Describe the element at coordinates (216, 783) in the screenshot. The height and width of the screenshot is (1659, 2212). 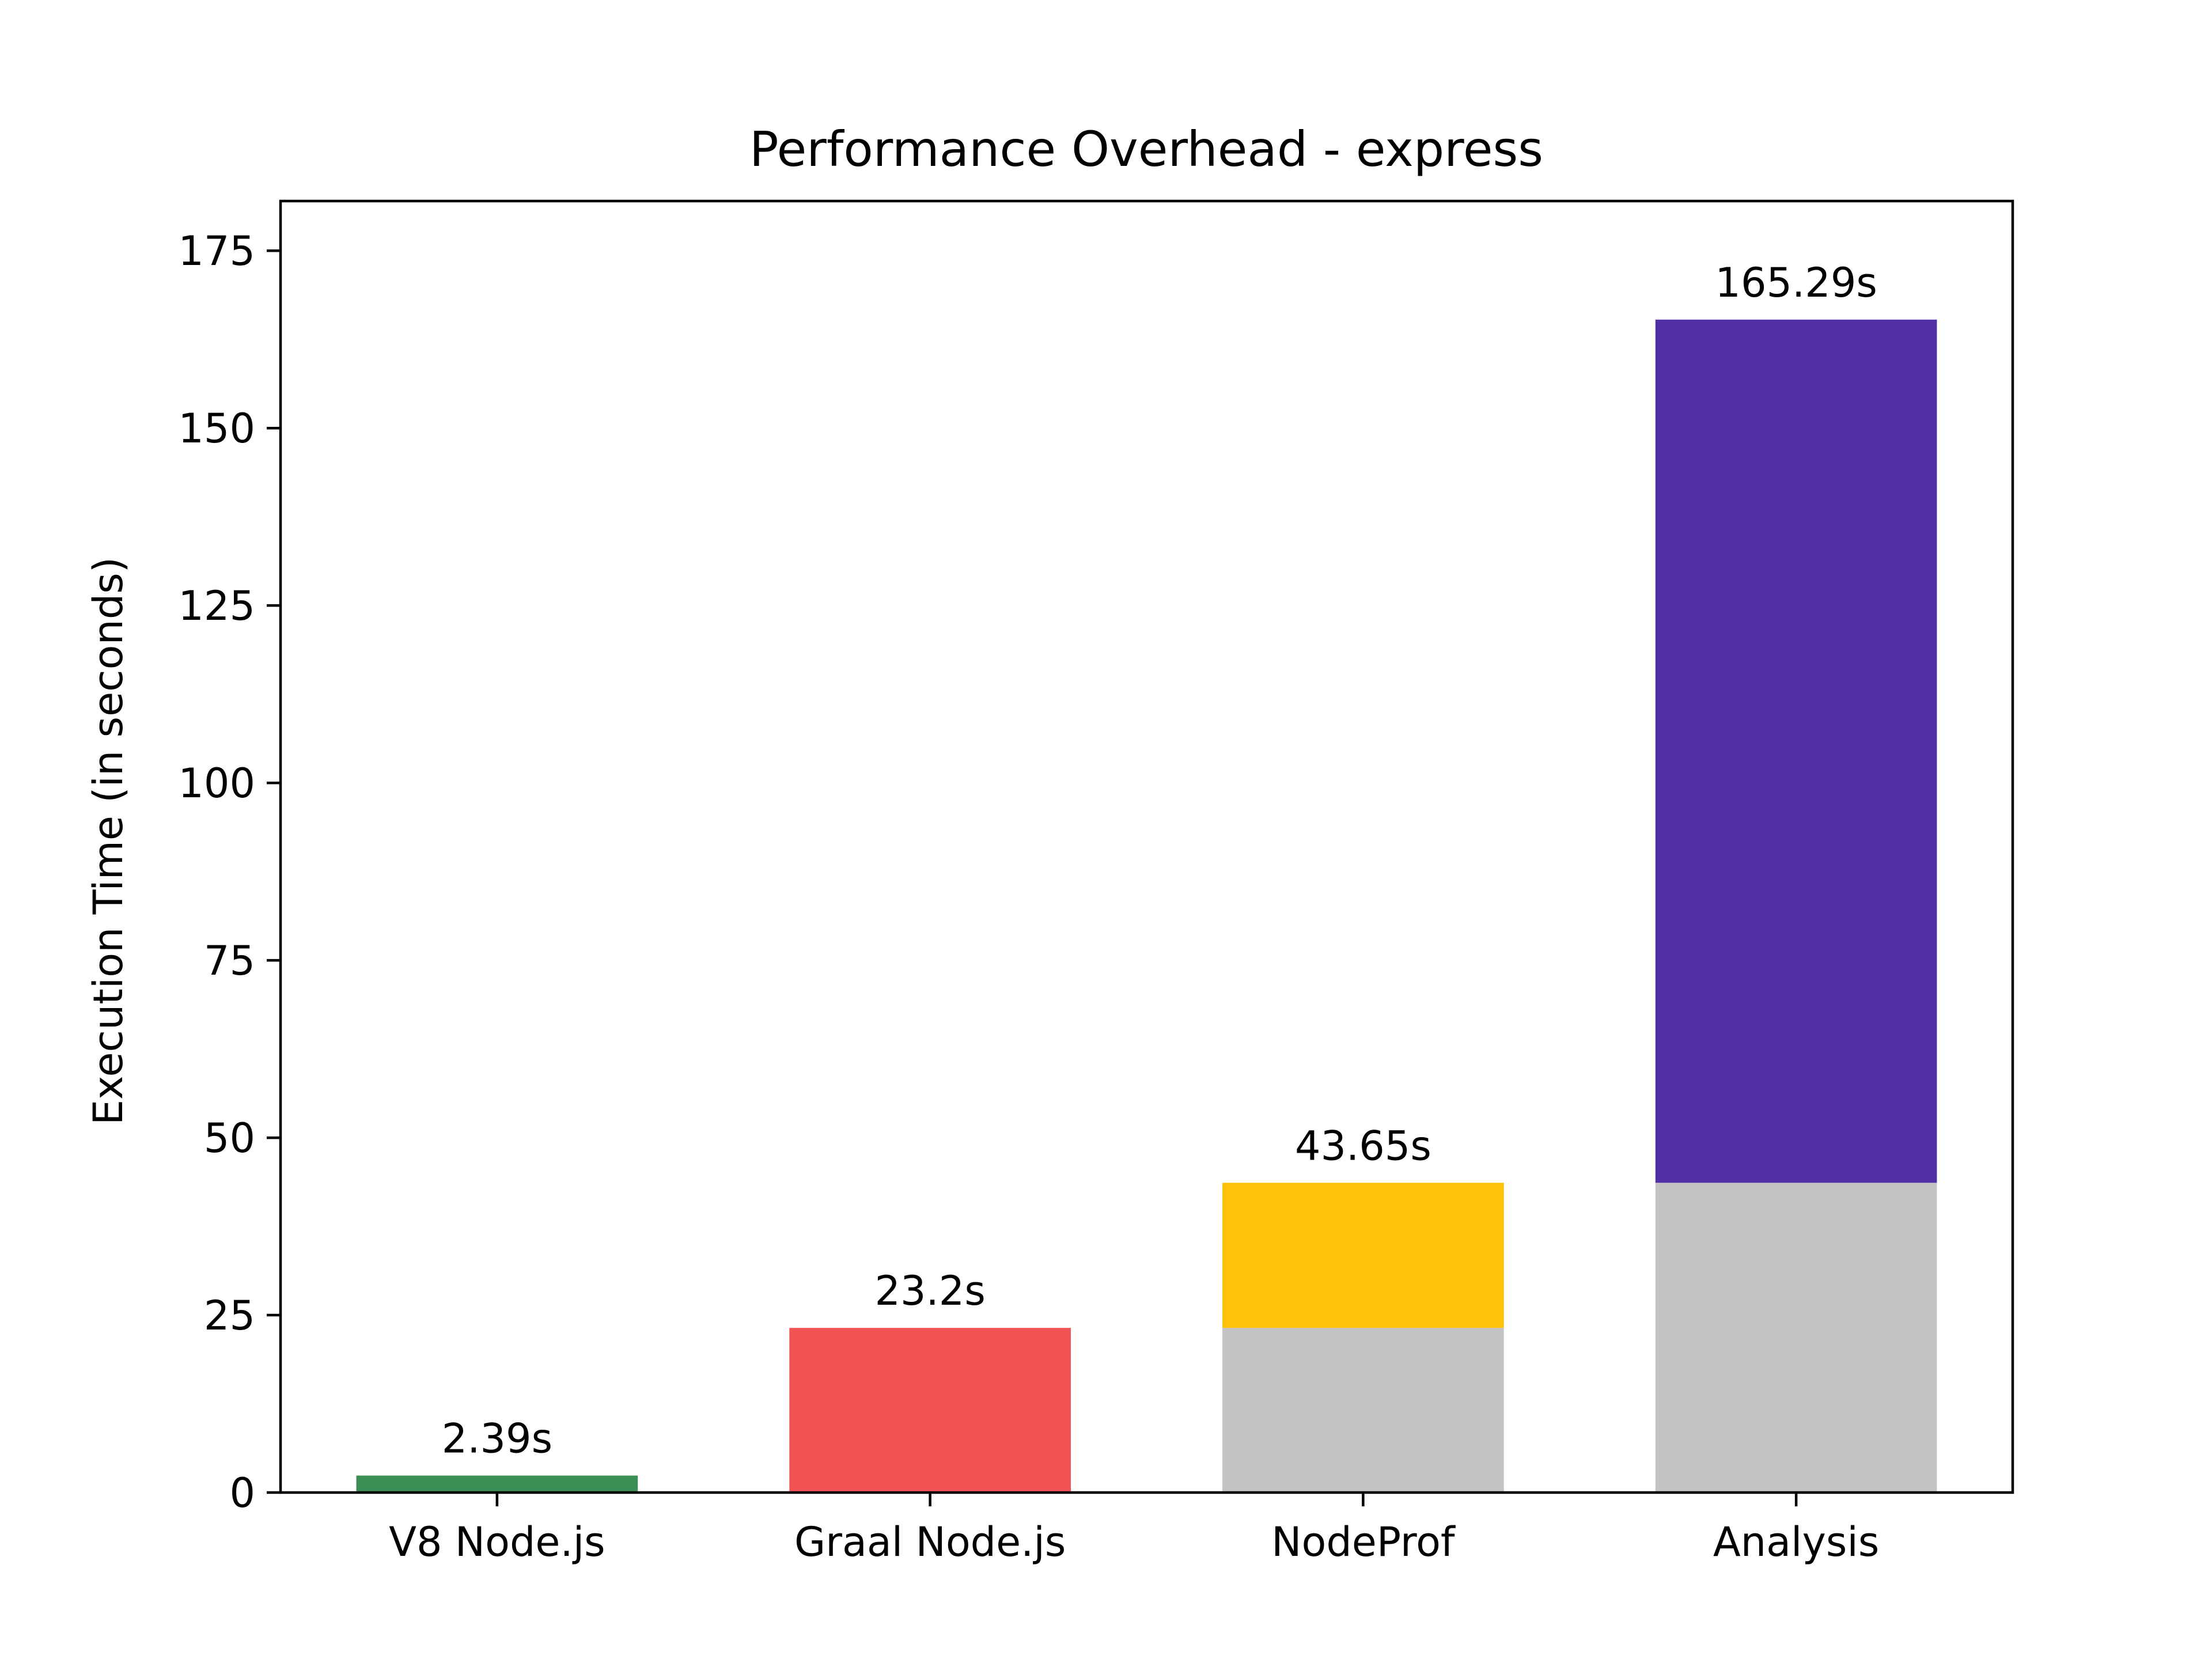
I see `y-tick-label-4: 100` at that location.